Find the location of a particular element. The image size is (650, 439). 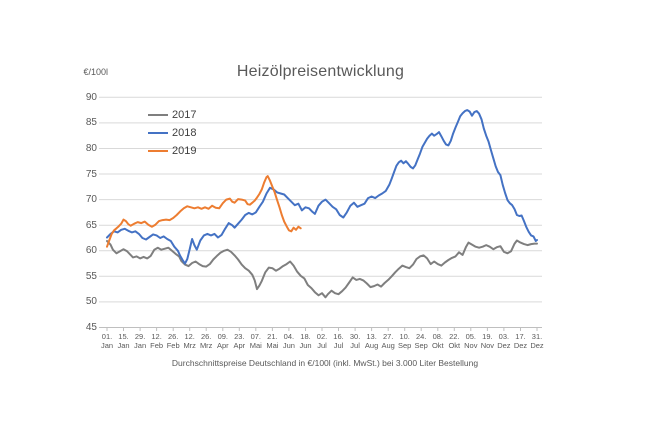

x-tick-label: 27. Aug is located at coordinates (388, 341).